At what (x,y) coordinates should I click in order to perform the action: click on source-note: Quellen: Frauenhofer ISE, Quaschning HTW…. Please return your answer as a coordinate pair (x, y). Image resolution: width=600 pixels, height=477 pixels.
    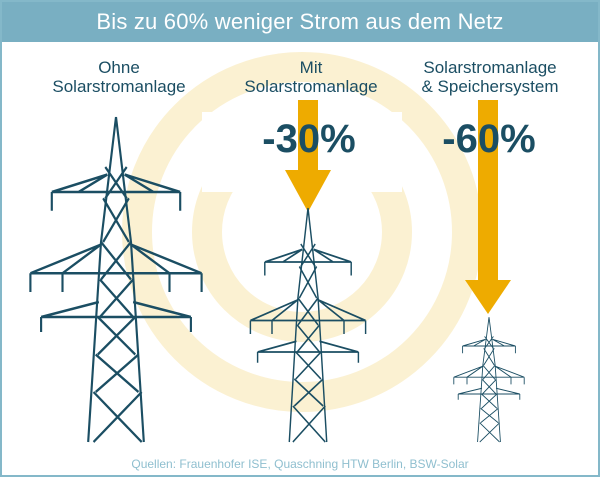
    Looking at the image, I should click on (300, 464).